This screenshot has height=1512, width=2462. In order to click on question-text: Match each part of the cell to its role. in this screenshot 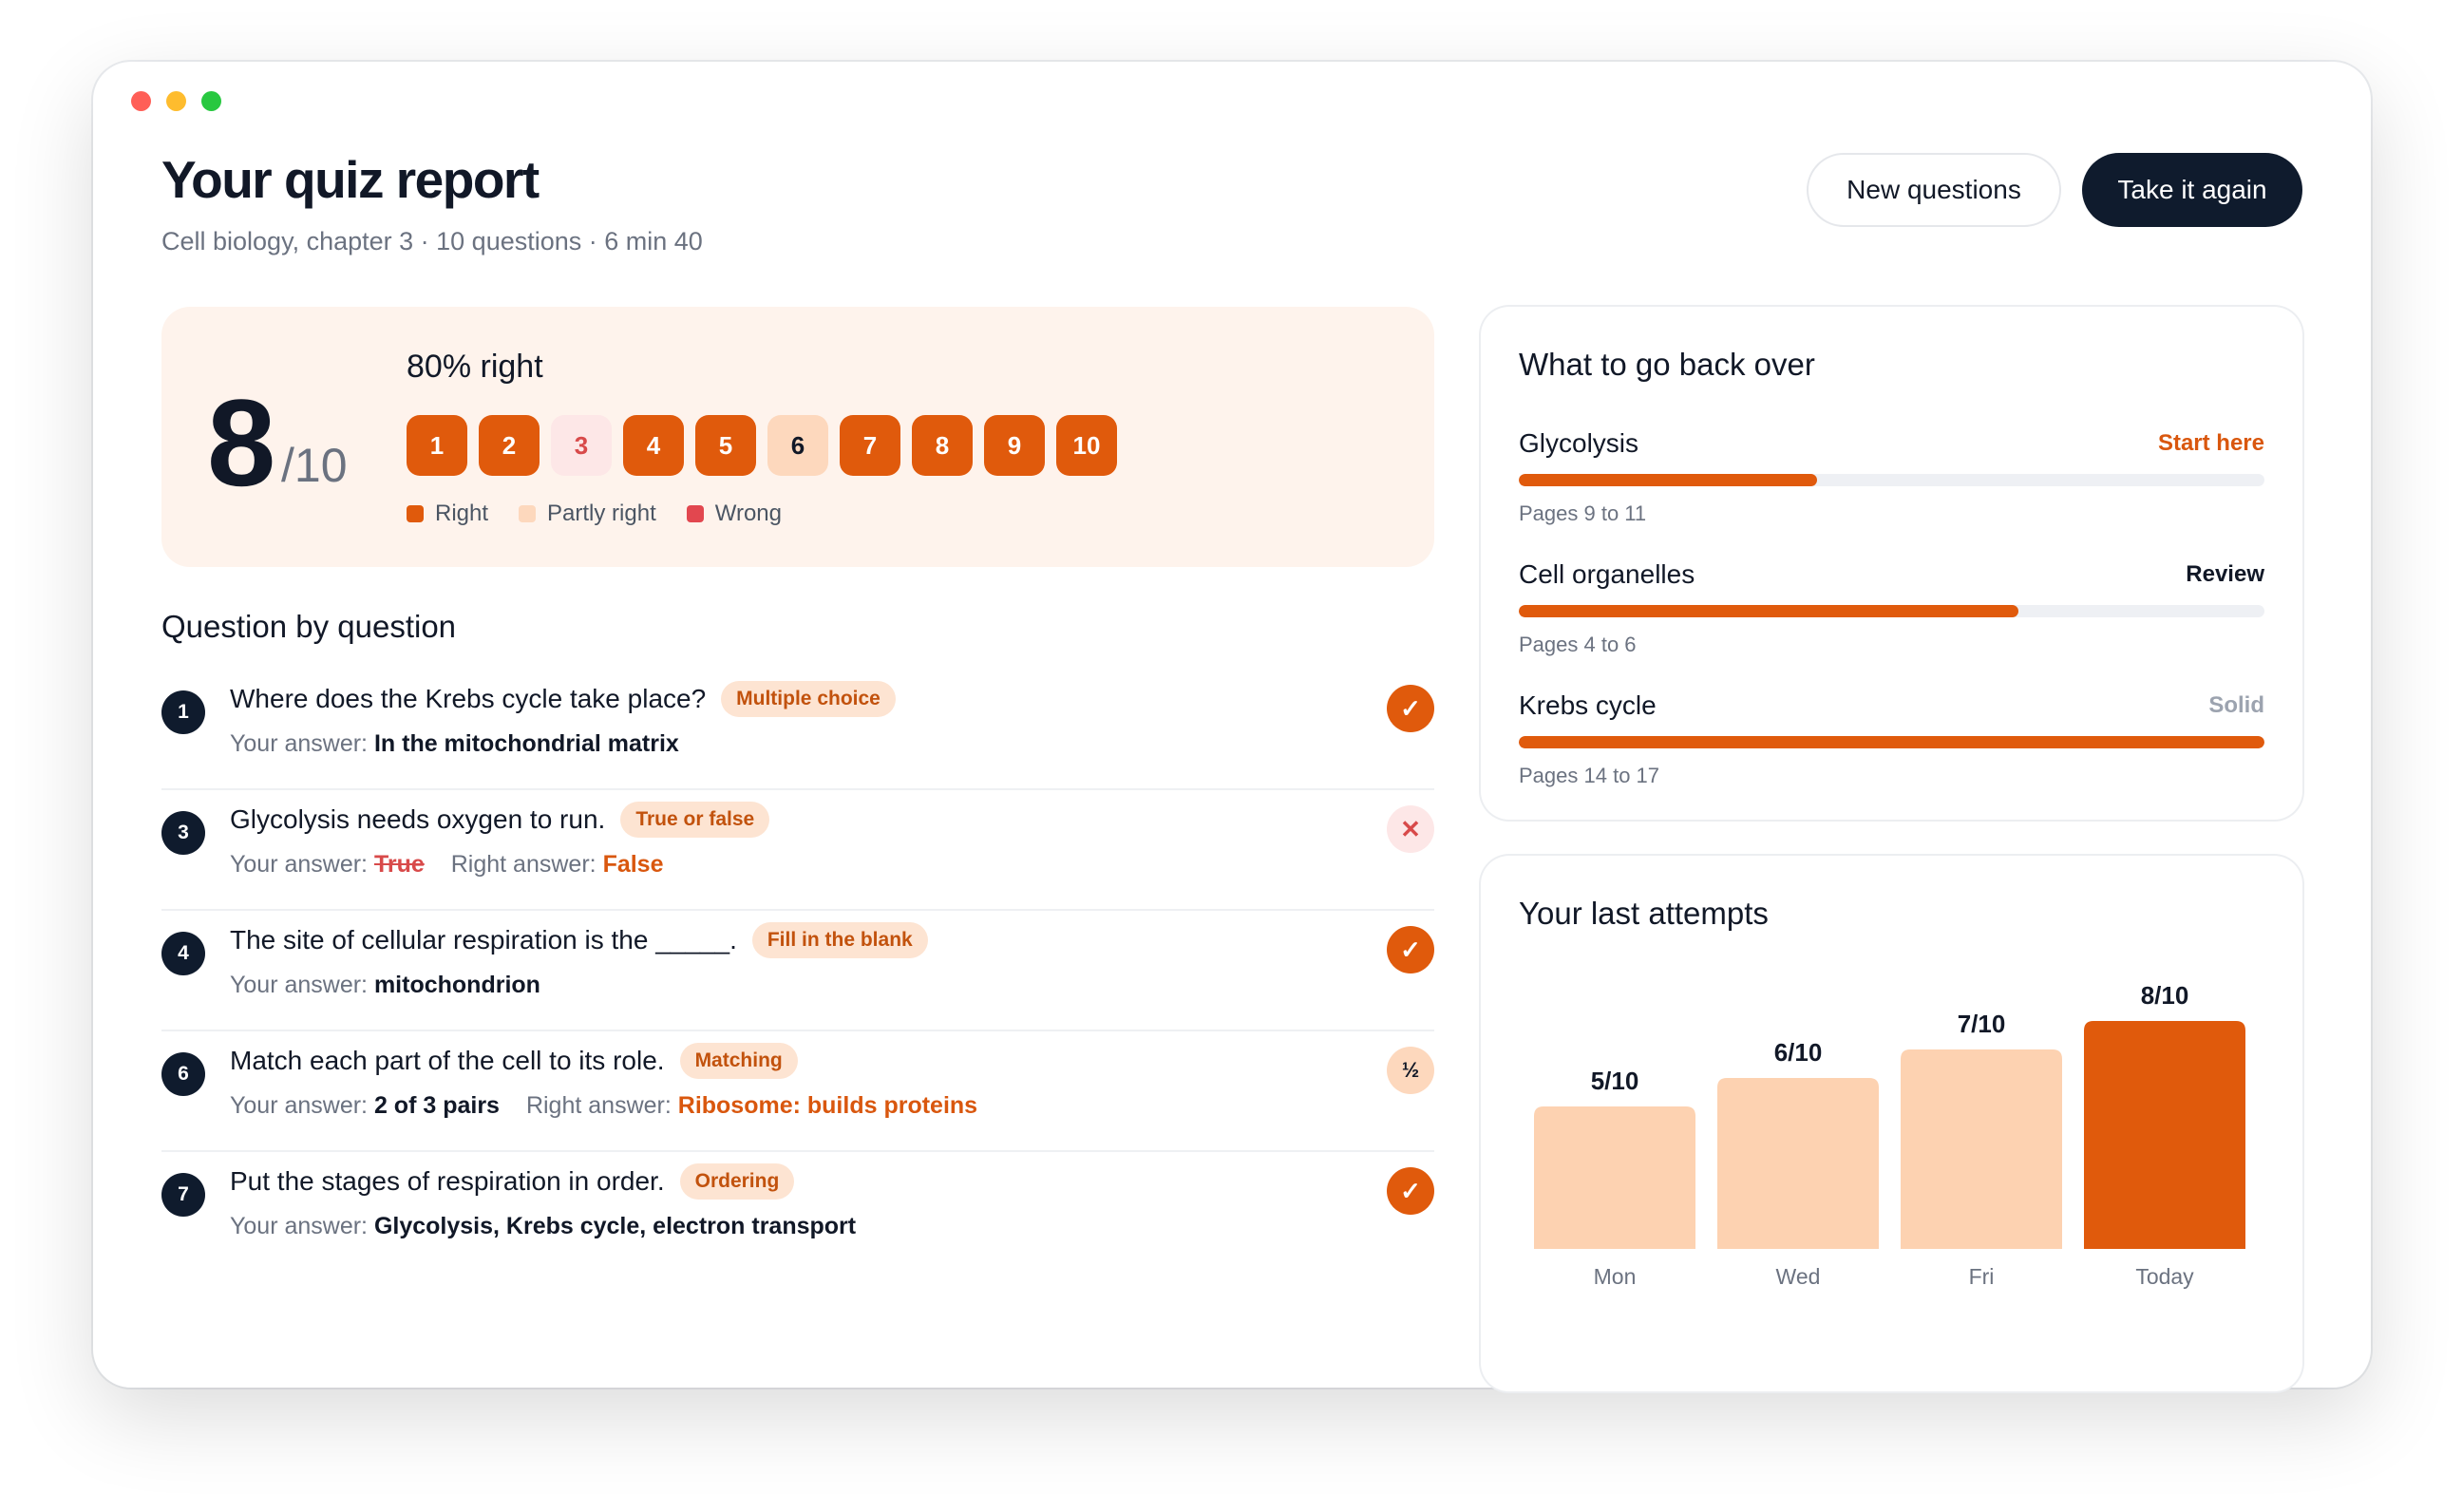, I will do `click(447, 1061)`.